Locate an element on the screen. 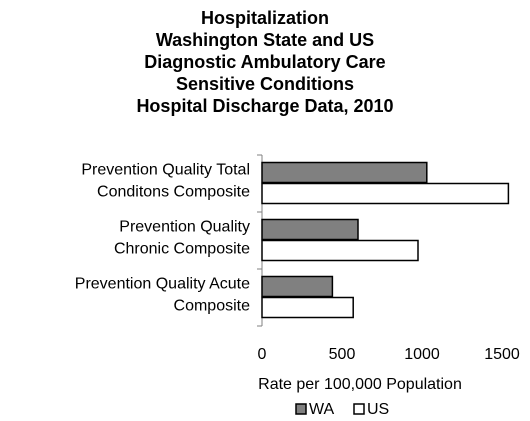  y-tick-label: Composite is located at coordinates (212, 306).